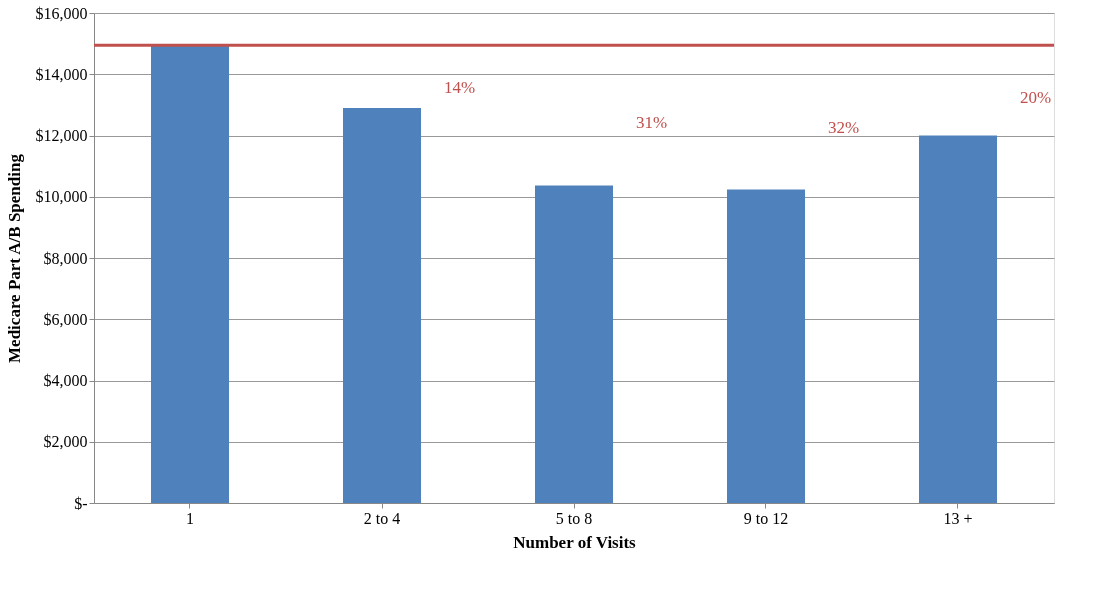  Describe the element at coordinates (61, 197) in the screenshot. I see `y-tick-label: $10,000` at that location.